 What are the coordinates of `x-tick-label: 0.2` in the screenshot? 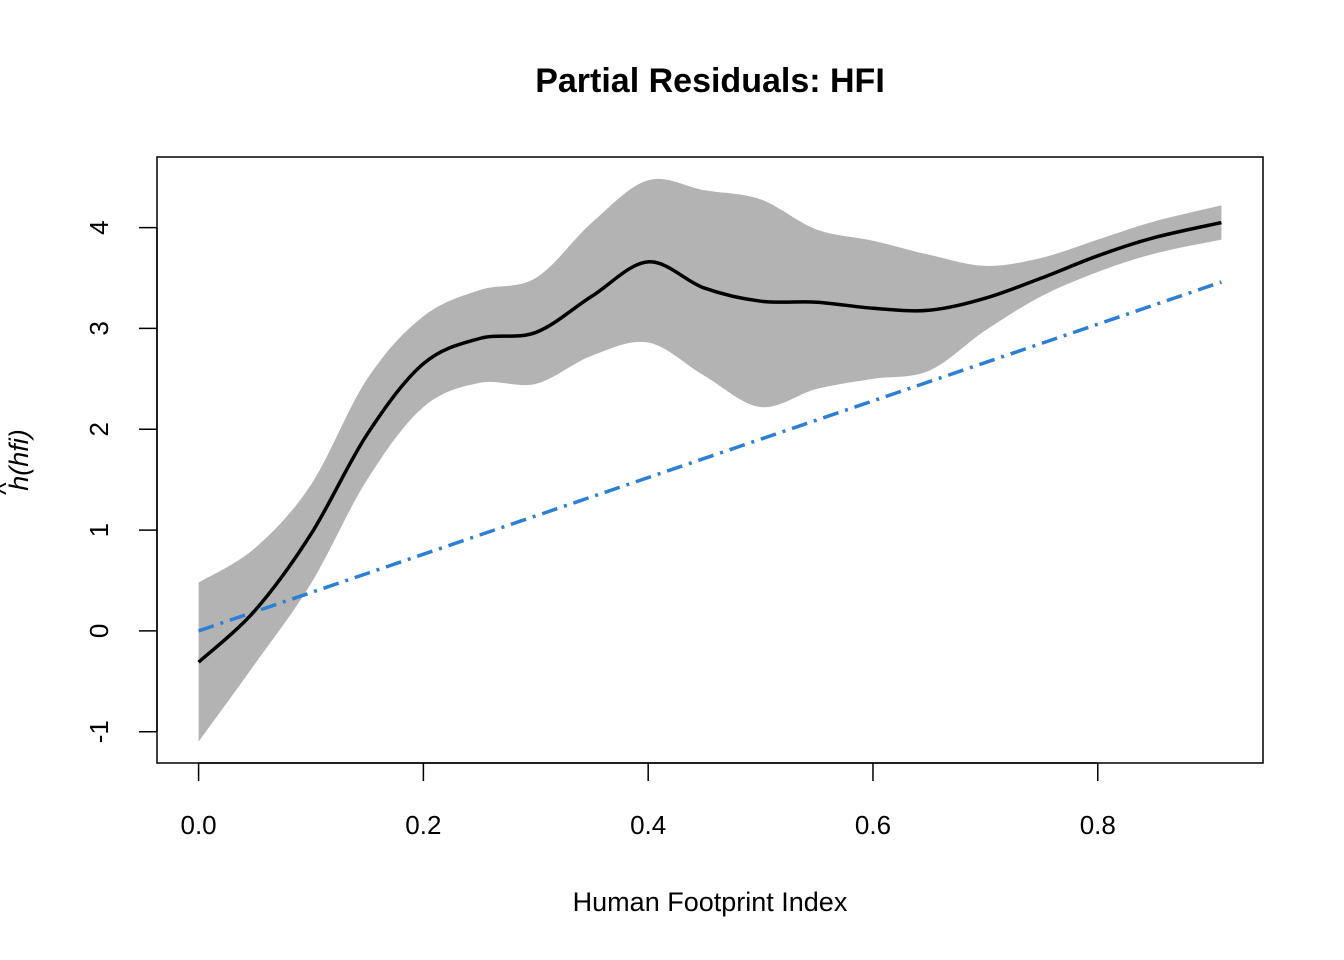 It's located at (423, 825).